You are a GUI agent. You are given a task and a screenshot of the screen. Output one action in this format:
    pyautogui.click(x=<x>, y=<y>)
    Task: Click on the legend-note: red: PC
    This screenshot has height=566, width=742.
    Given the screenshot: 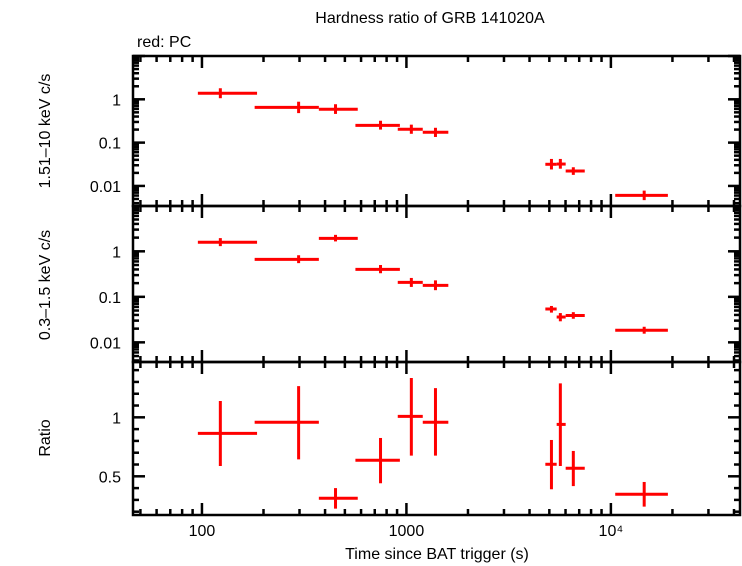 What is the action you would take?
    pyautogui.click(x=164, y=42)
    